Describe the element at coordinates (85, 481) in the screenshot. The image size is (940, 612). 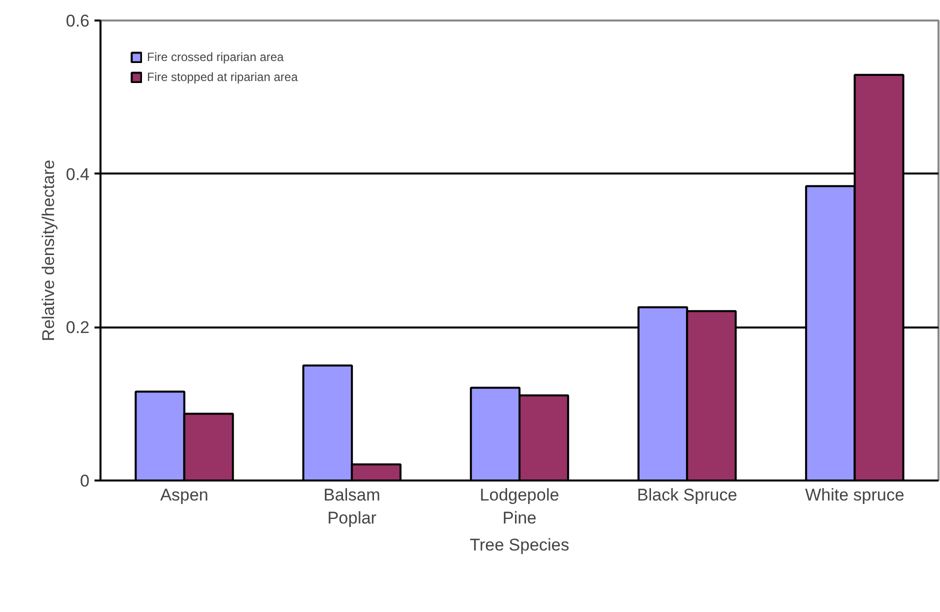
I see `y-tick-label: 0` at that location.